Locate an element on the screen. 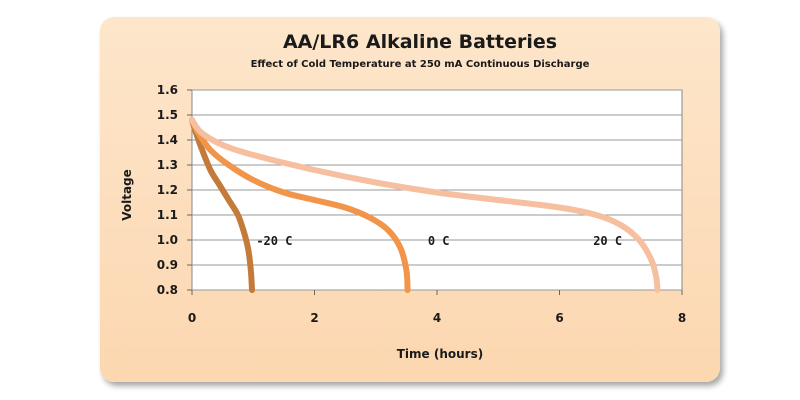 The width and height of the screenshot is (800, 400). series-line-0c is located at coordinates (300, 205).